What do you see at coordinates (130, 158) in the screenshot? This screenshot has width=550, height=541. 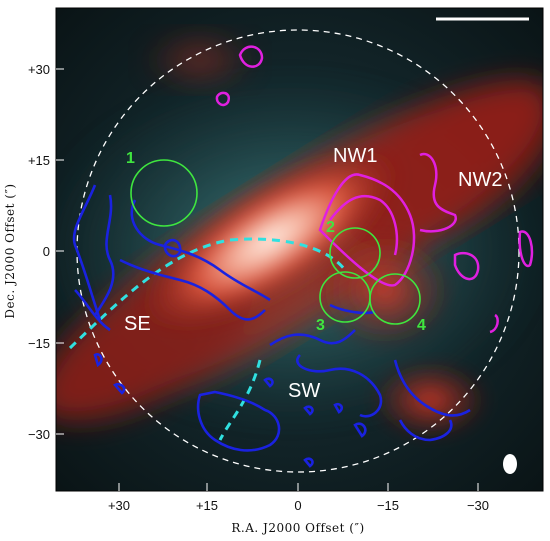 I see `circle-label-1: 1` at bounding box center [130, 158].